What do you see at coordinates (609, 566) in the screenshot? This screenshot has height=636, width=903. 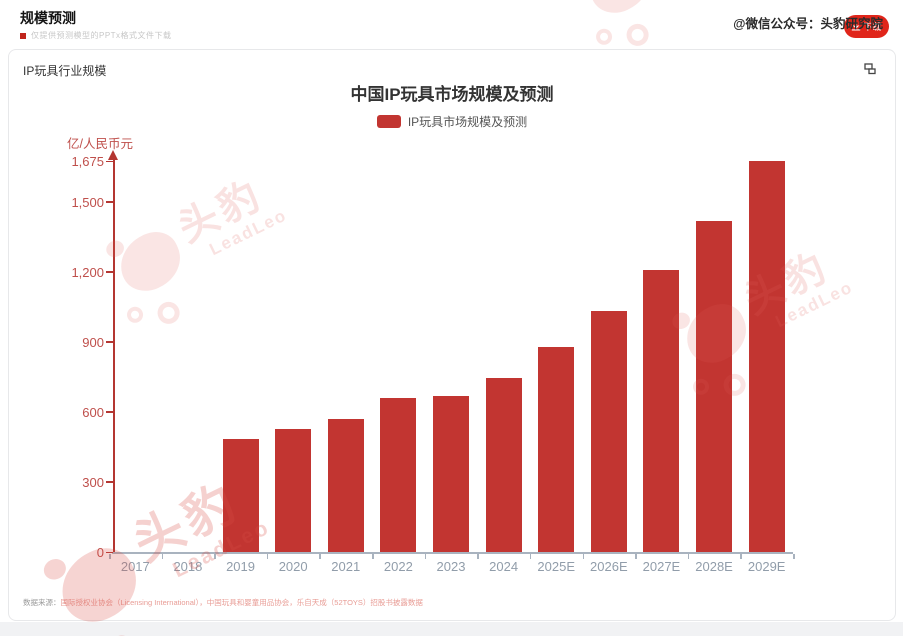 I see `x-tick-label: 2026E` at bounding box center [609, 566].